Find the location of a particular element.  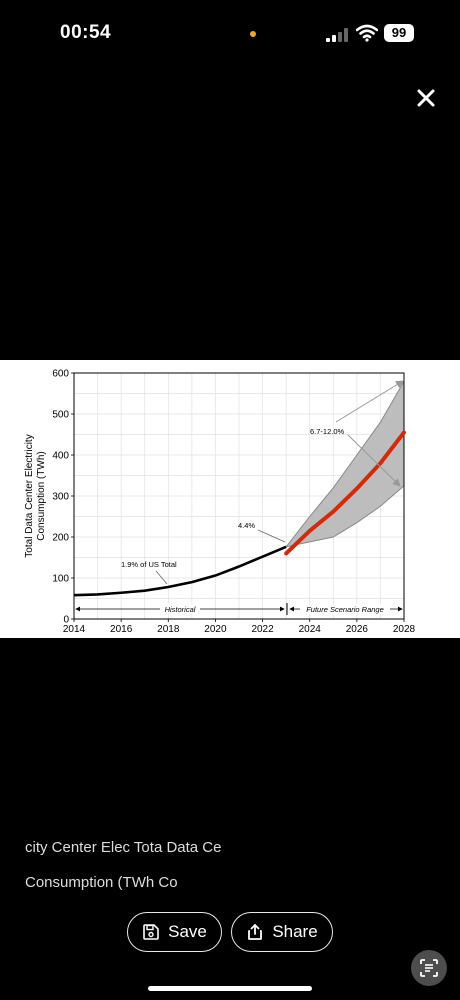

live-text-button is located at coordinates (429, 968).